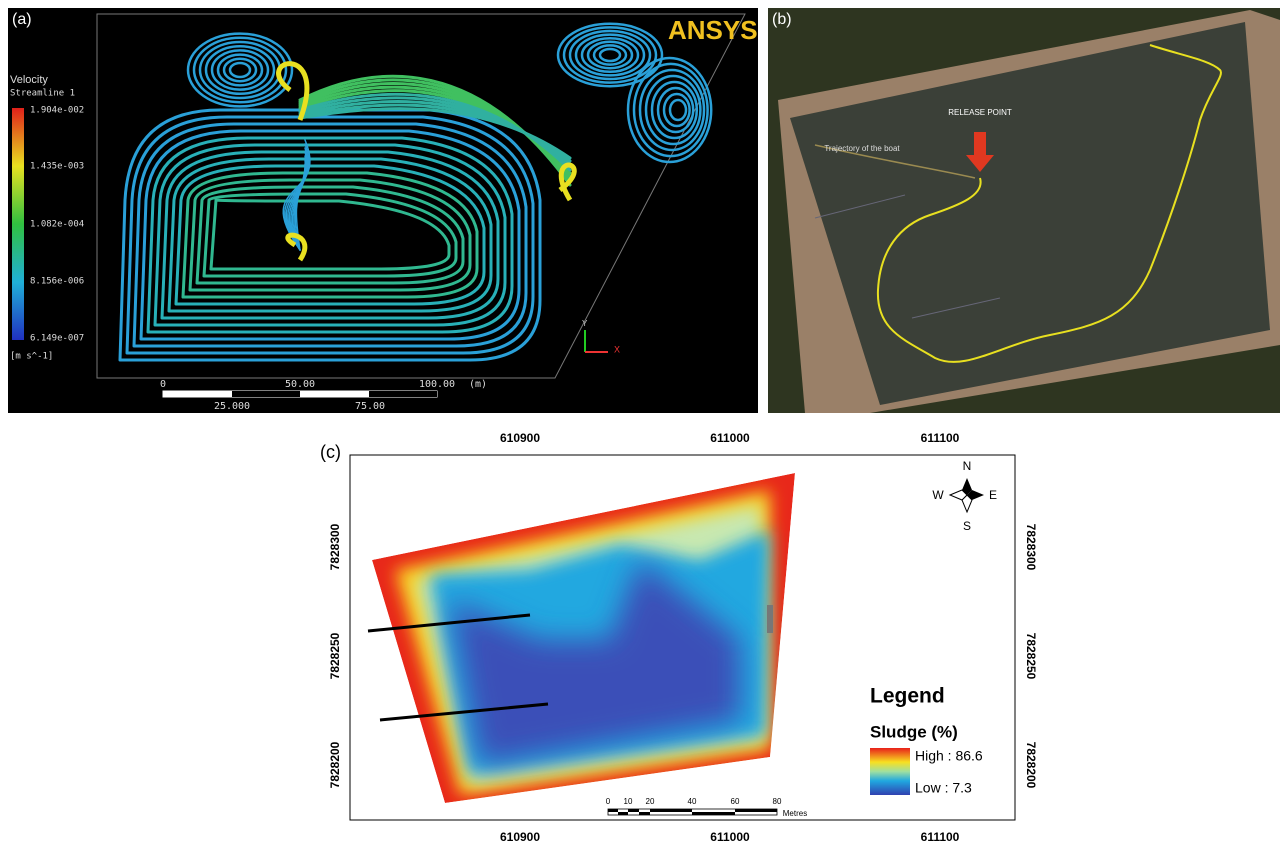  I want to click on colorbar-label: 1.904e-002, so click(57, 111).